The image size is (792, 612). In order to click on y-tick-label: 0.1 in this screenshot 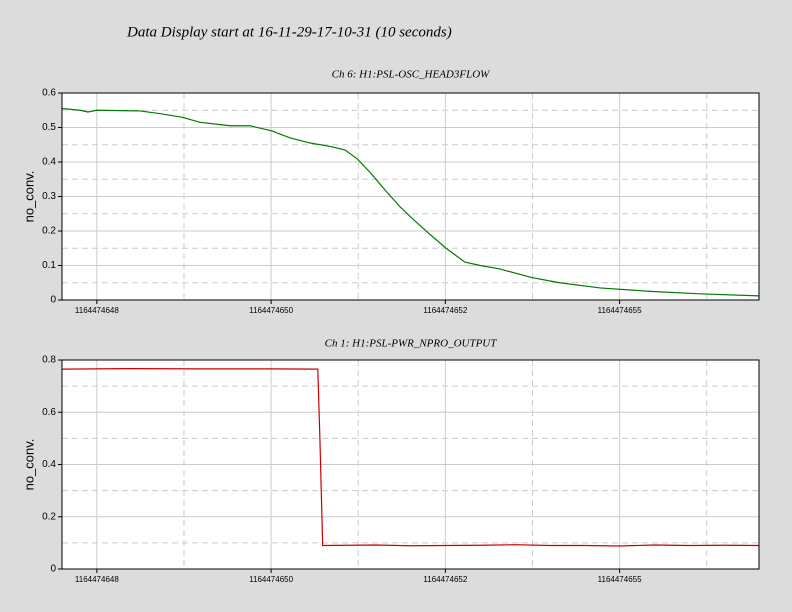, I will do `click(49, 265)`.